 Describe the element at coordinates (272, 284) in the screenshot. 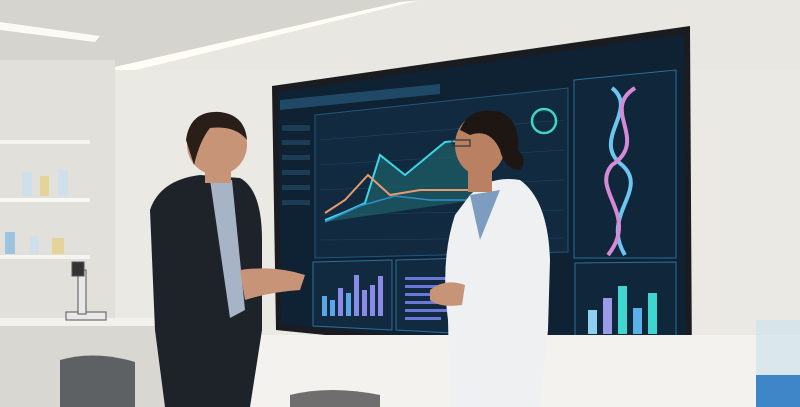

I see `gesturing-hand` at that location.